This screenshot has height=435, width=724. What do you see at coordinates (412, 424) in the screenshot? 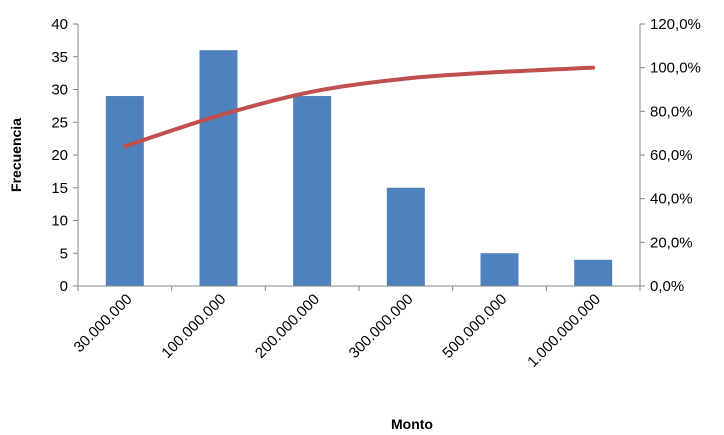
I see `x-axis-title: Monto` at bounding box center [412, 424].